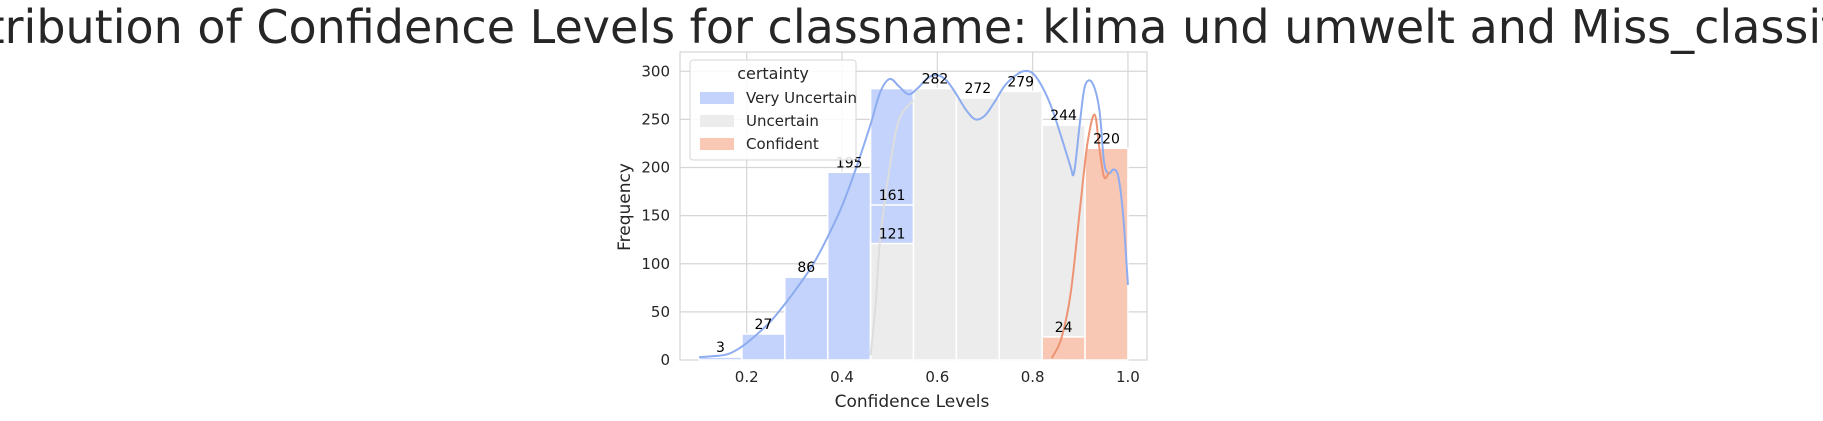 The height and width of the screenshot is (421, 1823). I want to click on y-tick-label: 300, so click(655, 71).